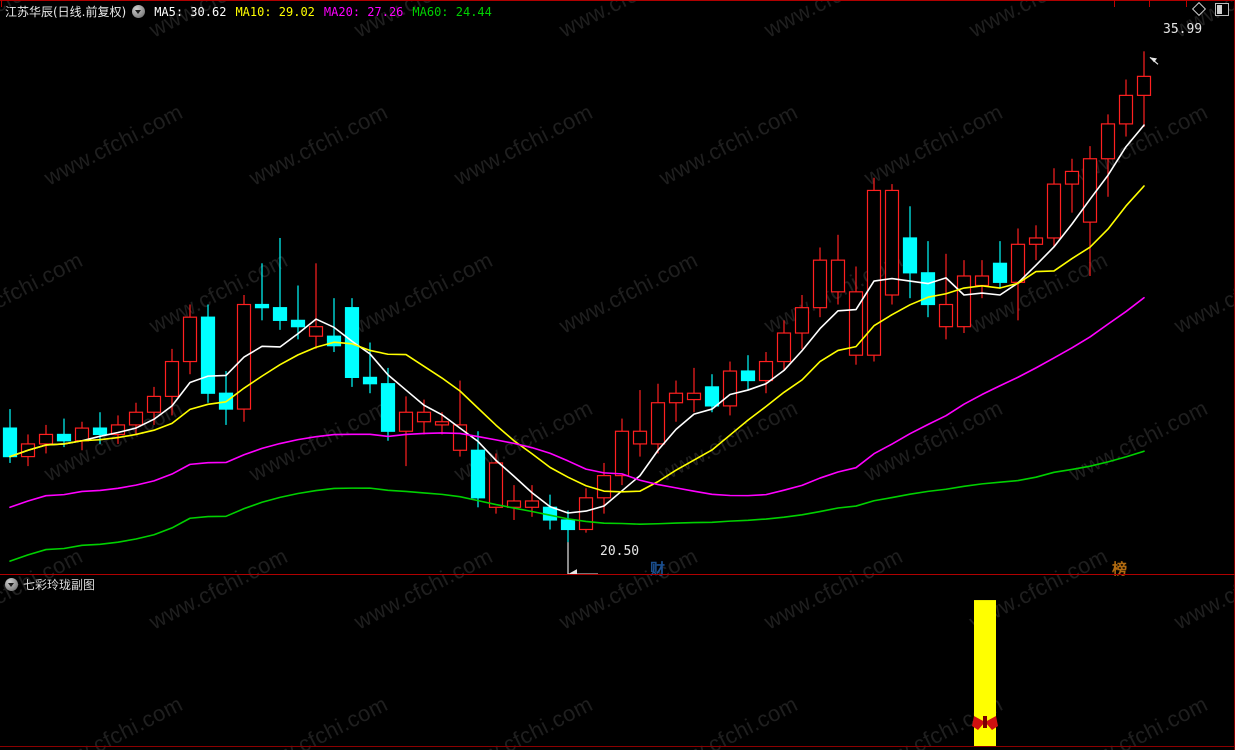  Describe the element at coordinates (1120, 569) in the screenshot. I see `watermark-char-bang: 榜` at that location.